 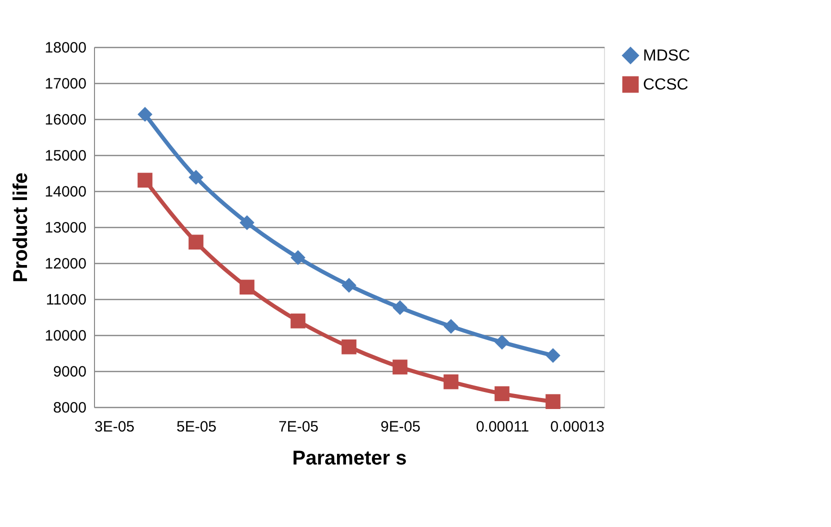 I want to click on y-tick-label: 14000, so click(x=65, y=192).